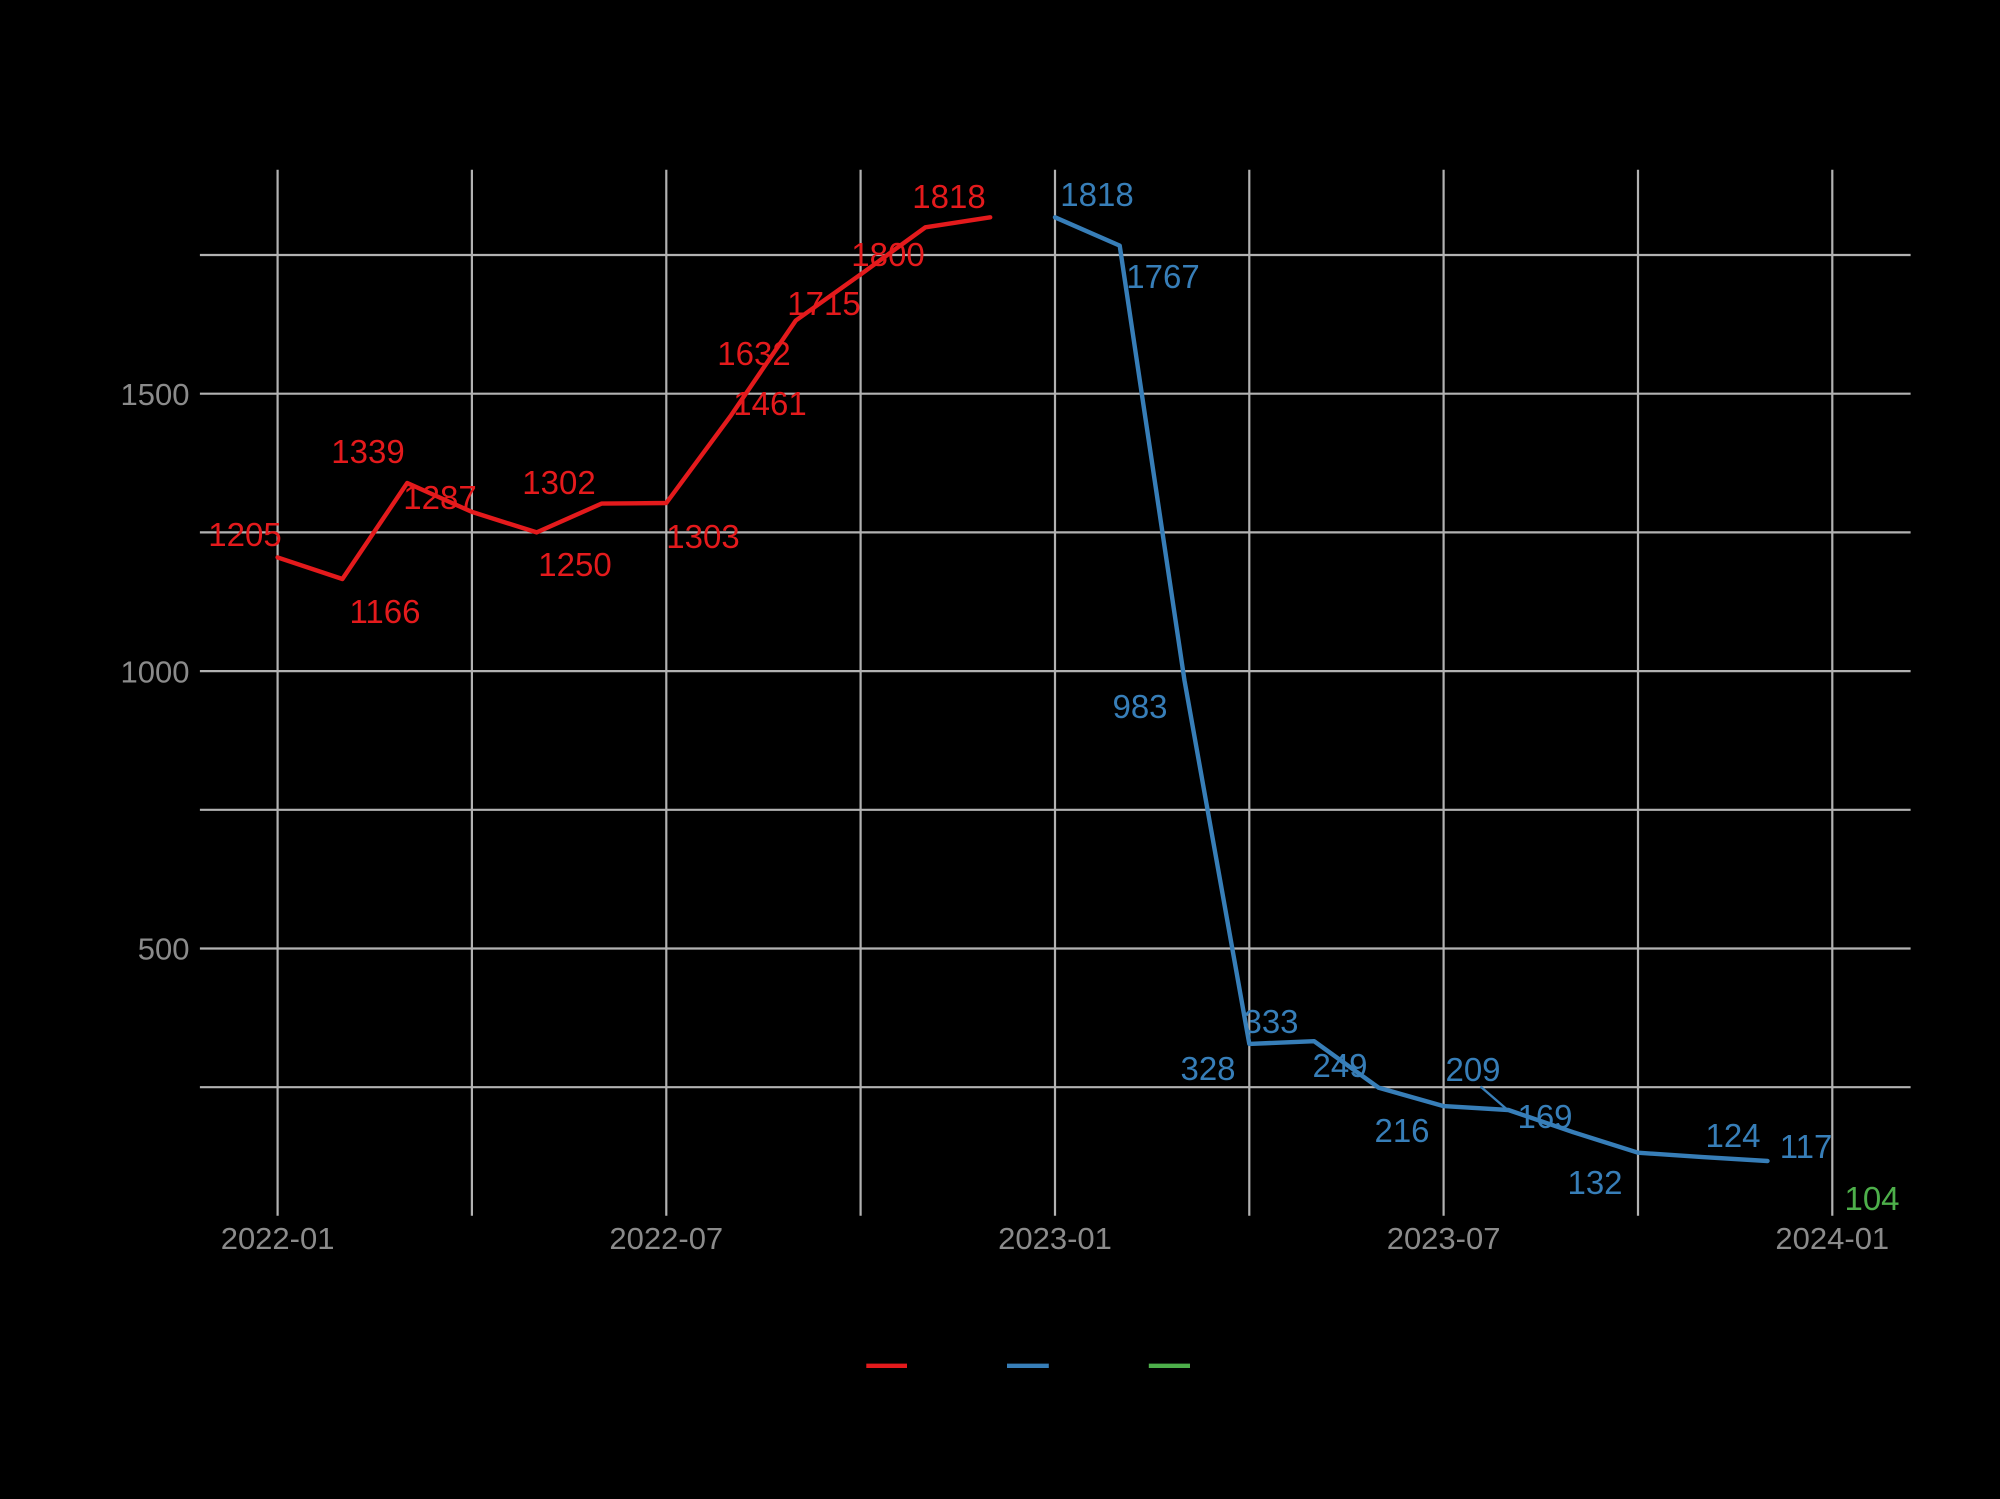 Image resolution: width=2000 pixels, height=1499 pixels. I want to click on svg-text: 983, so click(1139, 706).